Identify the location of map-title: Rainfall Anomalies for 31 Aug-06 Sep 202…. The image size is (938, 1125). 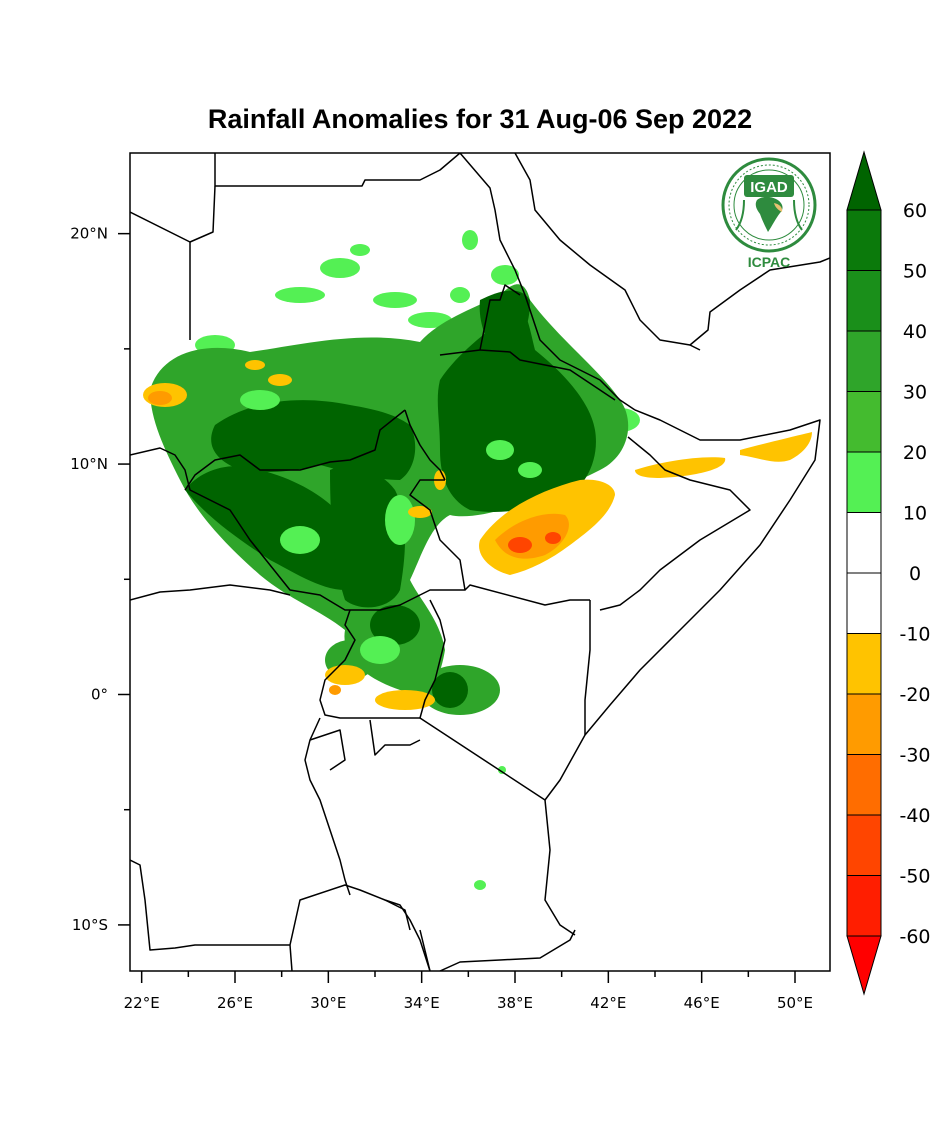
(480, 119).